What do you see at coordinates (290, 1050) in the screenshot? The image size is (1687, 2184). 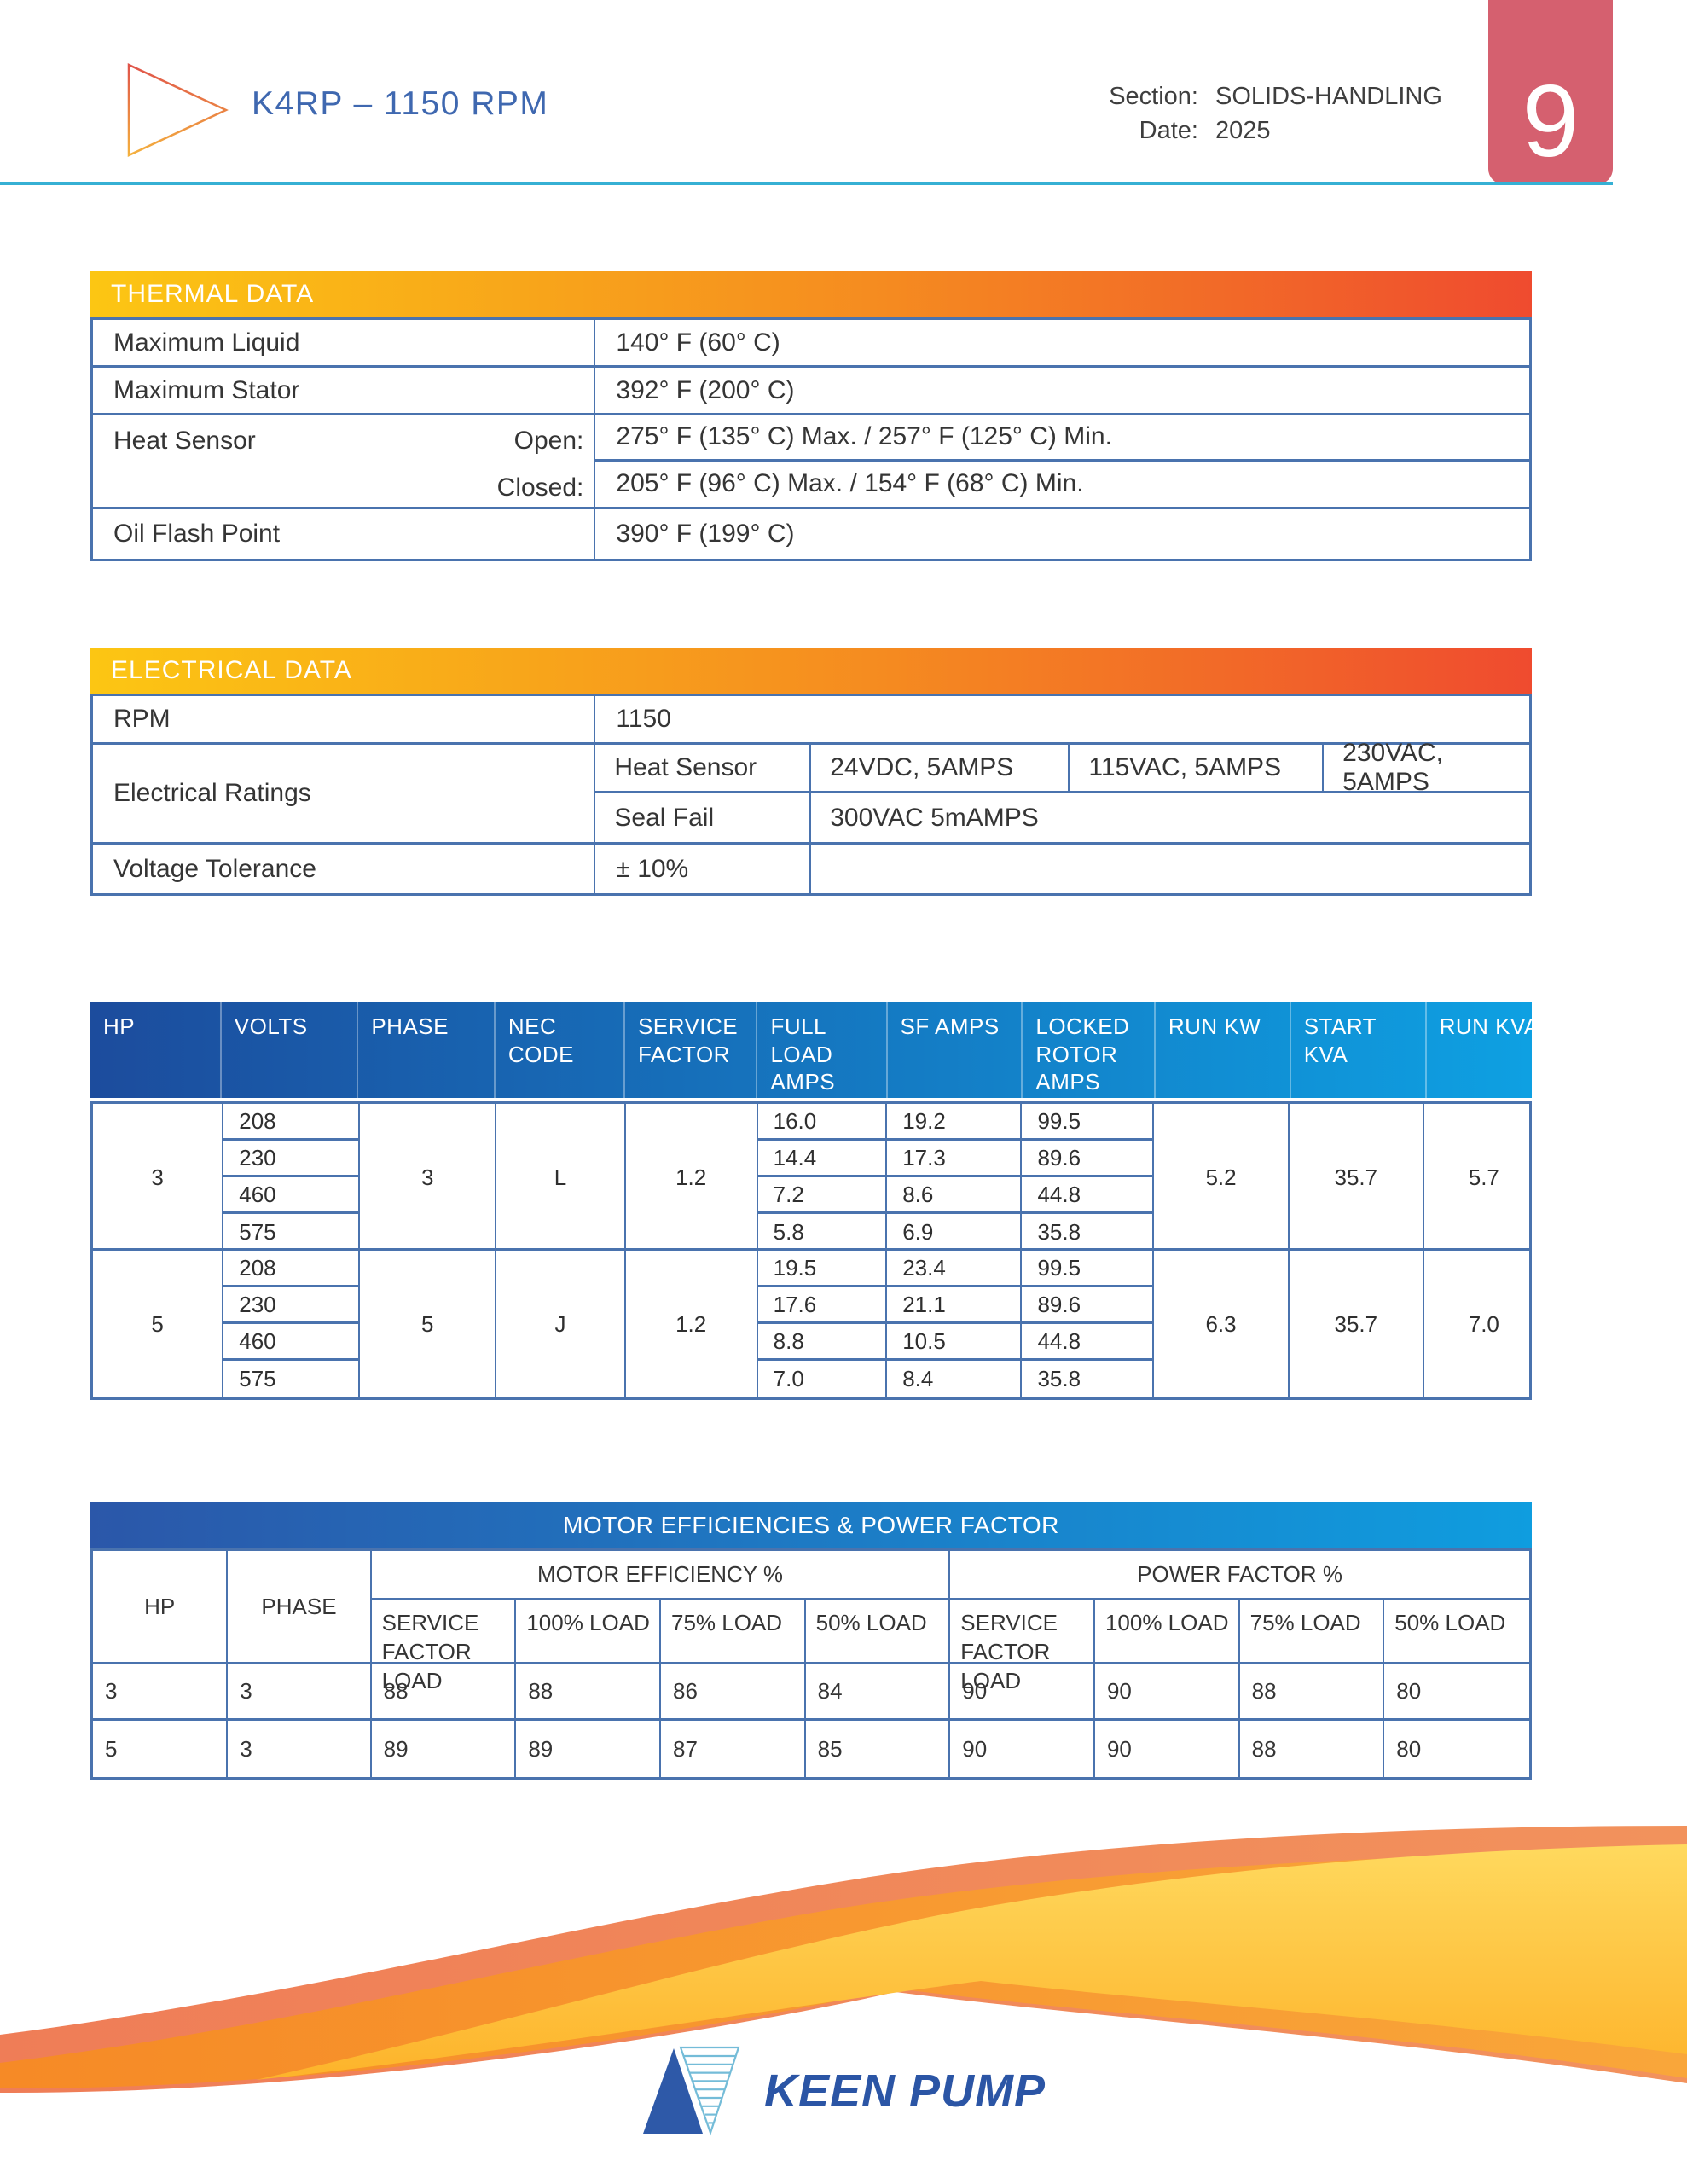 I see `column-header: VOLTS` at bounding box center [290, 1050].